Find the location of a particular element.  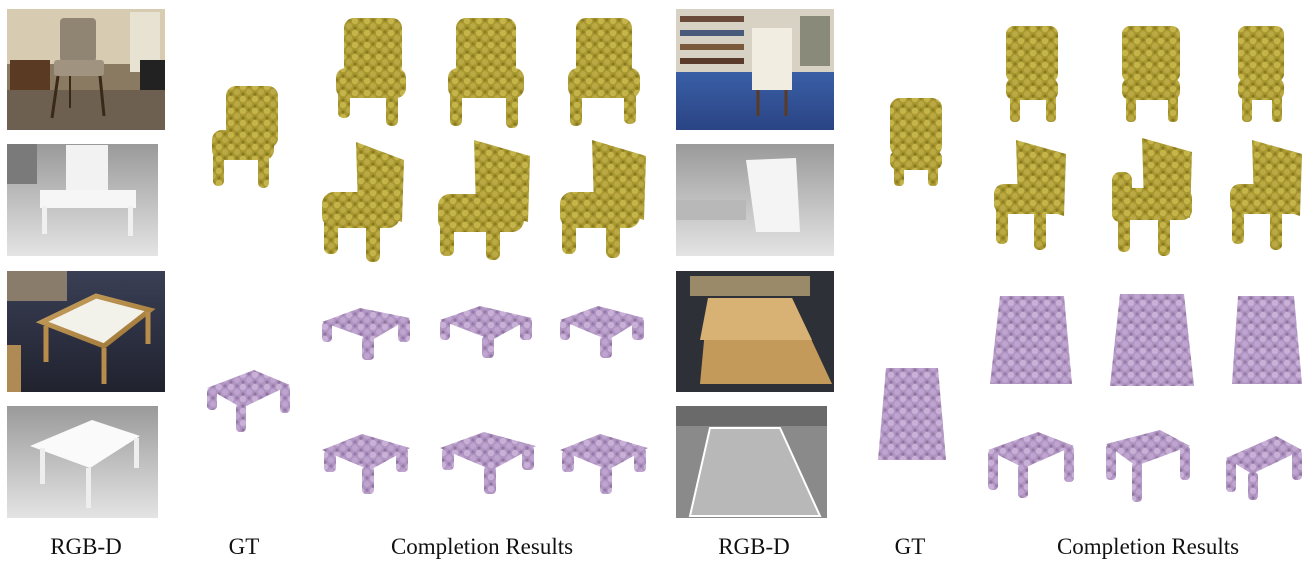

rgb-photo-table-right is located at coordinates (755, 331).